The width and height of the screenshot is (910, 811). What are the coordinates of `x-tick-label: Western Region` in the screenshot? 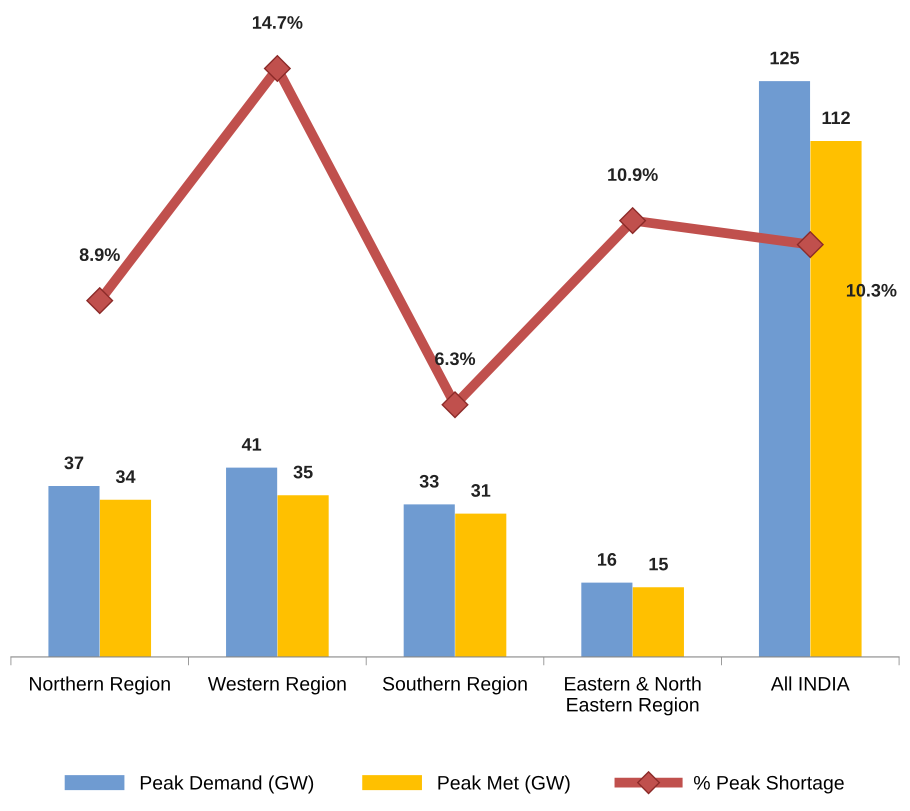 It's located at (277, 685).